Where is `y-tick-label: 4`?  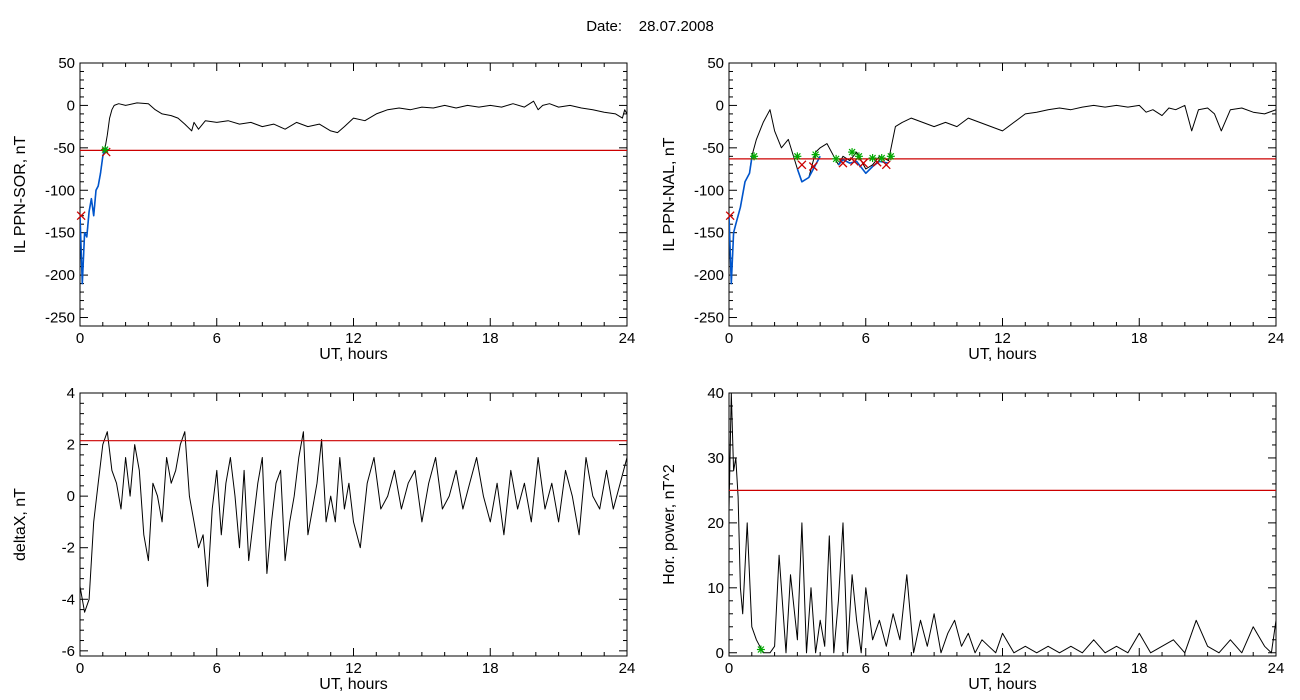
y-tick-label: 4 is located at coordinates (71, 393).